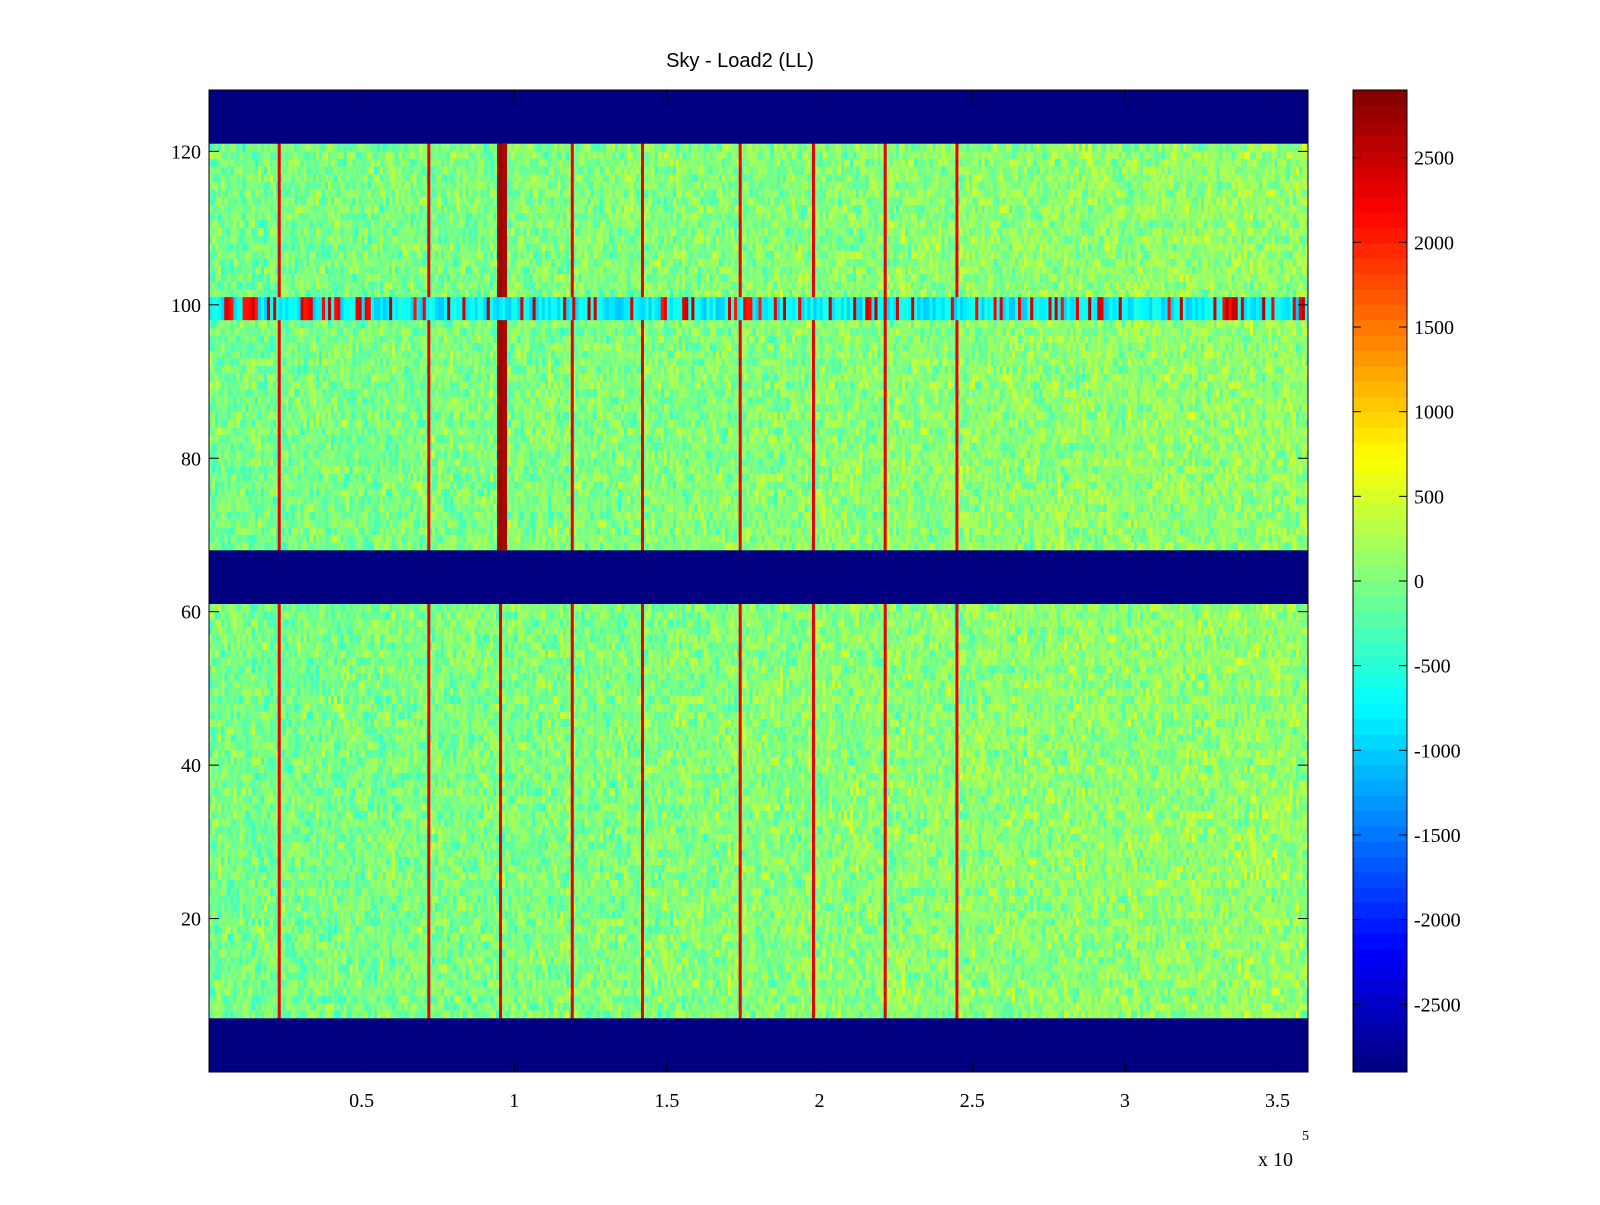 This screenshot has height=1205, width=1600. What do you see at coordinates (191, 613) in the screenshot?
I see `y-tick-label: 60` at bounding box center [191, 613].